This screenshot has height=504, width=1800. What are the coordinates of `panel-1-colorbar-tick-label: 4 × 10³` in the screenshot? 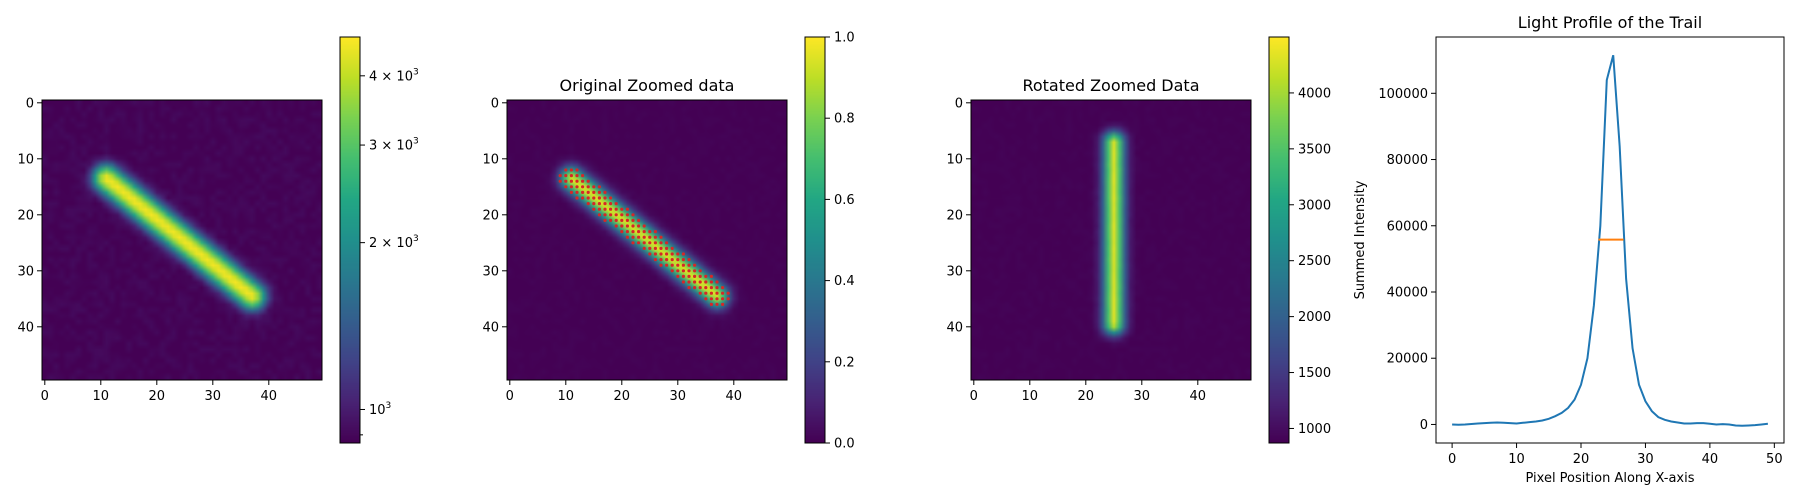 It's located at (394, 75).